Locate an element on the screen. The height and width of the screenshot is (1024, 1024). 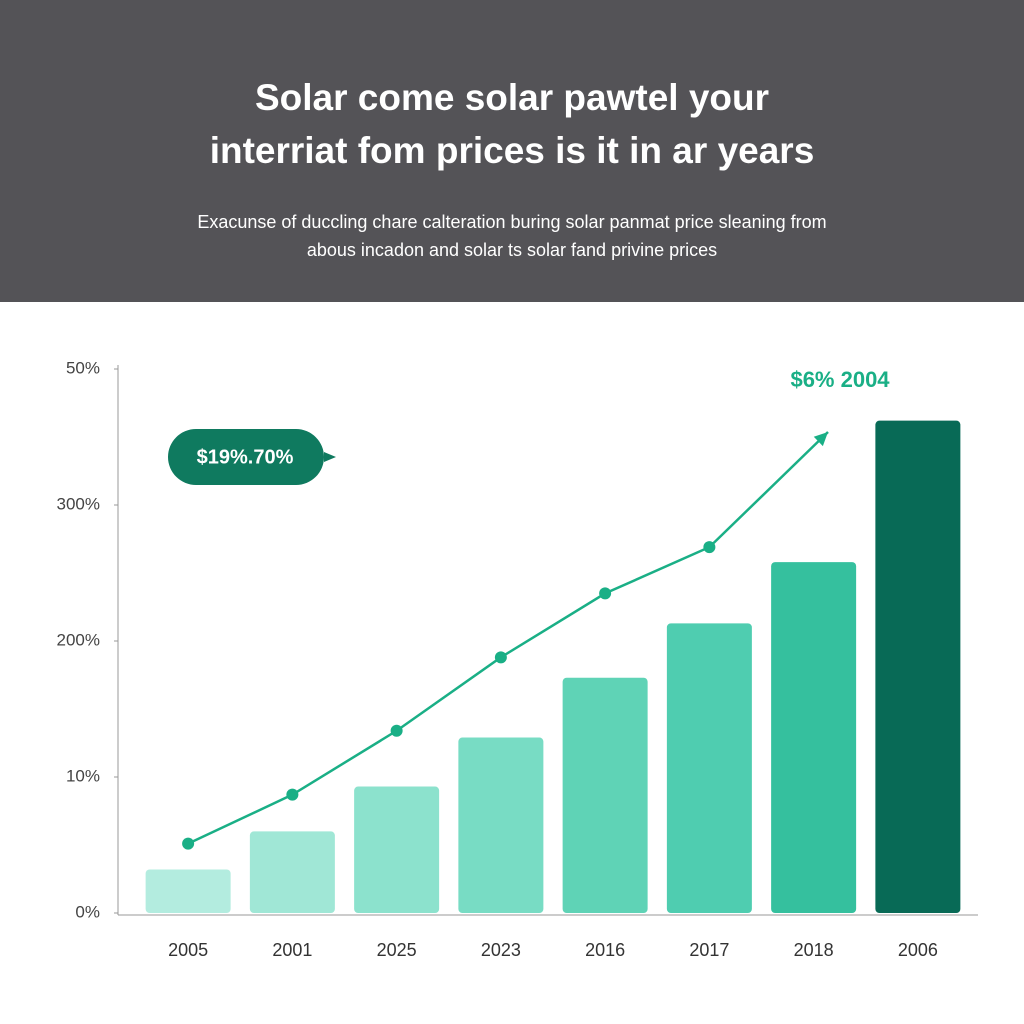
arrow-head is located at coordinates (820, 439).